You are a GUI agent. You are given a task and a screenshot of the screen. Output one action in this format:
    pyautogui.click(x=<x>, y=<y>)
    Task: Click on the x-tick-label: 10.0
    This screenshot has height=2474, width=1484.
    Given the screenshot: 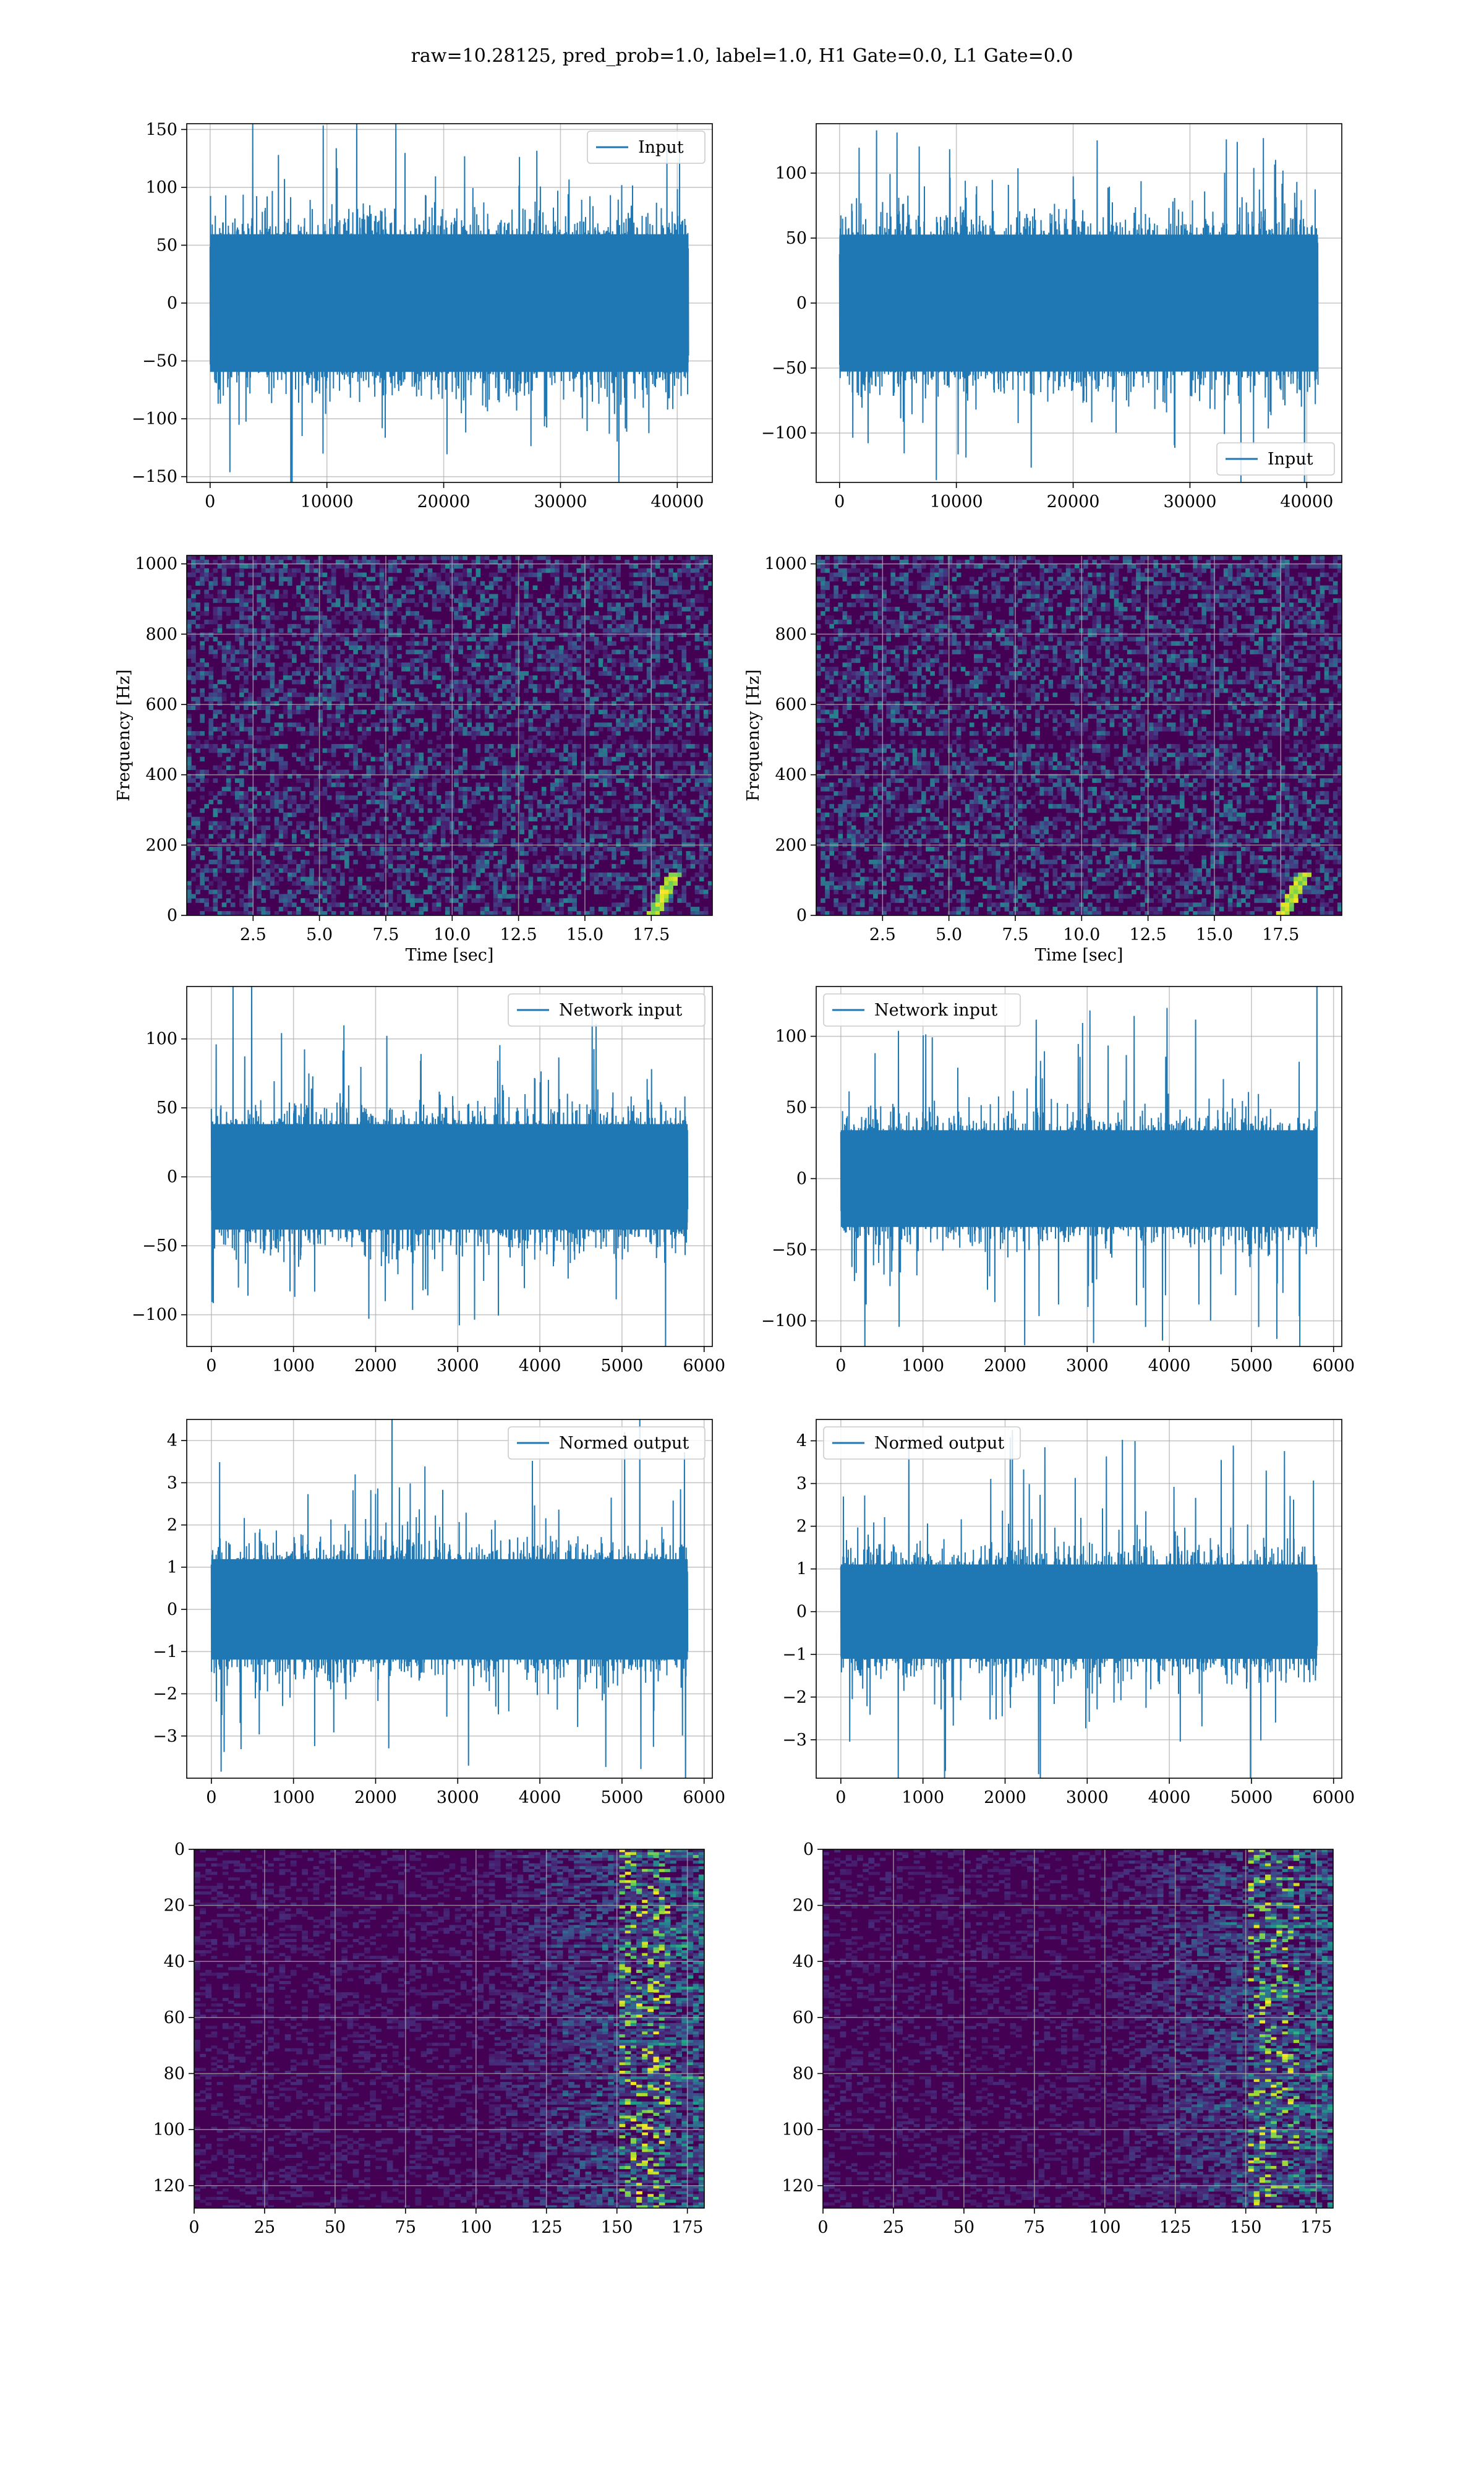 What is the action you would take?
    pyautogui.click(x=1081, y=934)
    